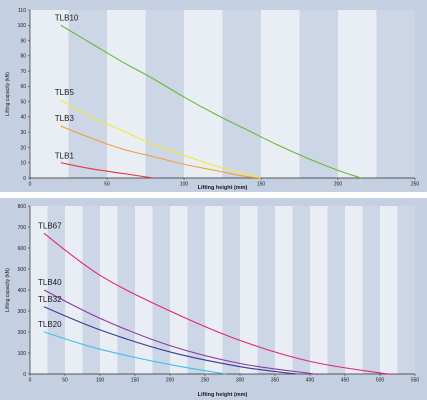  Describe the element at coordinates (23, 102) in the screenshot. I see `y-tick-label: 50` at that location.